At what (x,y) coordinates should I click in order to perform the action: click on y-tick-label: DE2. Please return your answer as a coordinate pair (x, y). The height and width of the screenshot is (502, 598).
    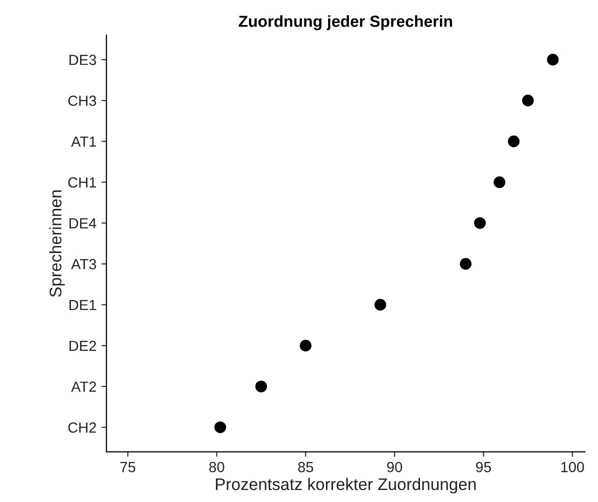
    Looking at the image, I should click on (83, 345).